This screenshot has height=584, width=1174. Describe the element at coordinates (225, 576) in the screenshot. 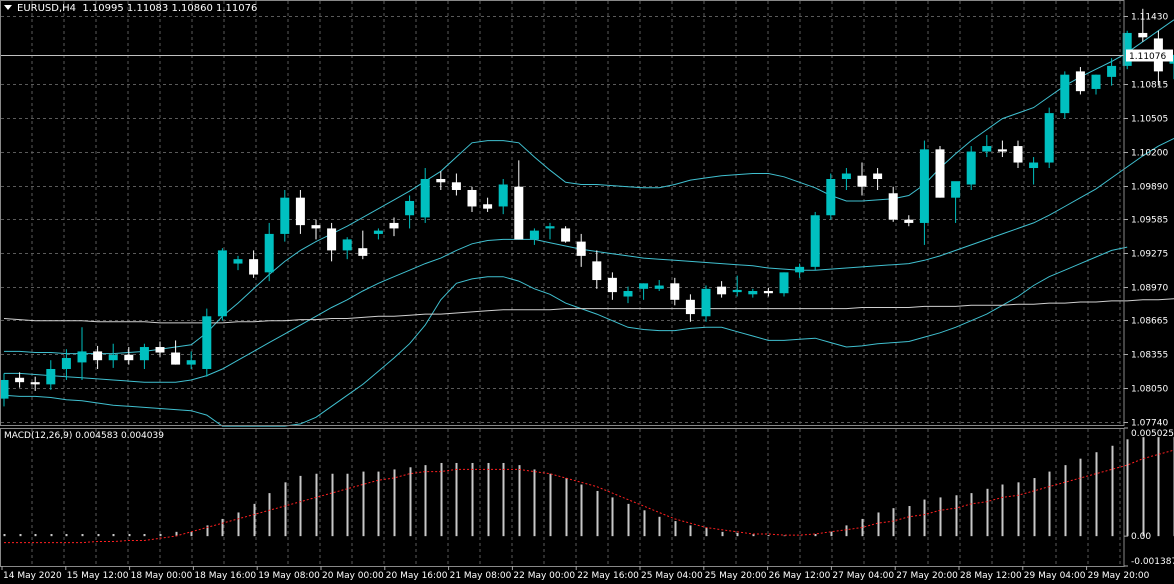

I see `time-tick-label: 18 May 16:00` at that location.